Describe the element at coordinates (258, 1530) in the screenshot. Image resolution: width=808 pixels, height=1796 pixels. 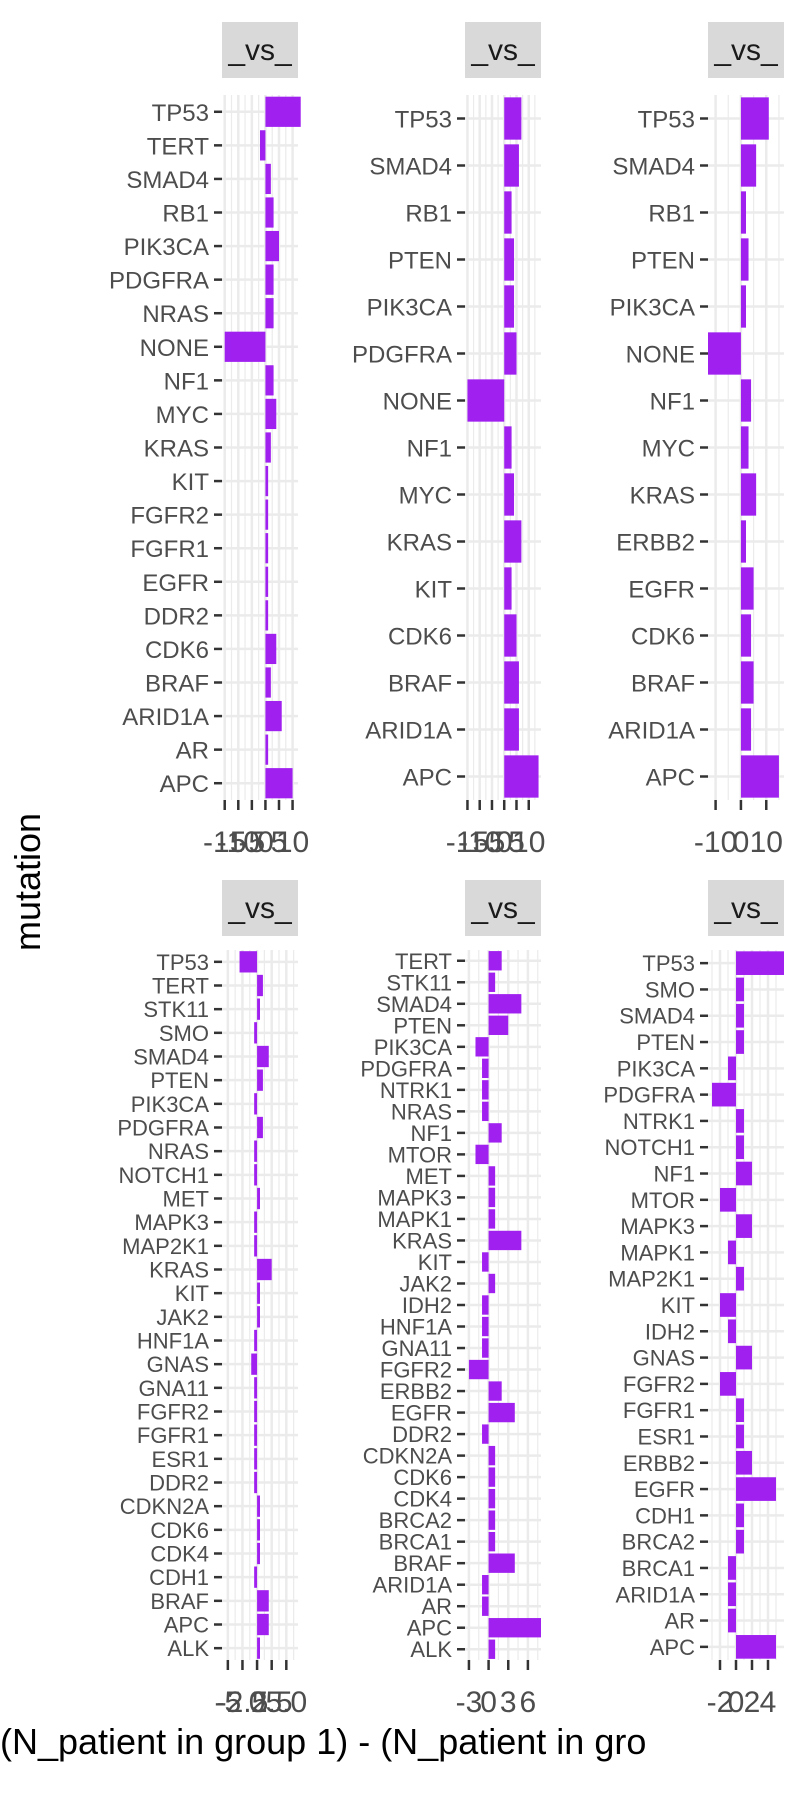
I see `bar-cdk6` at that location.